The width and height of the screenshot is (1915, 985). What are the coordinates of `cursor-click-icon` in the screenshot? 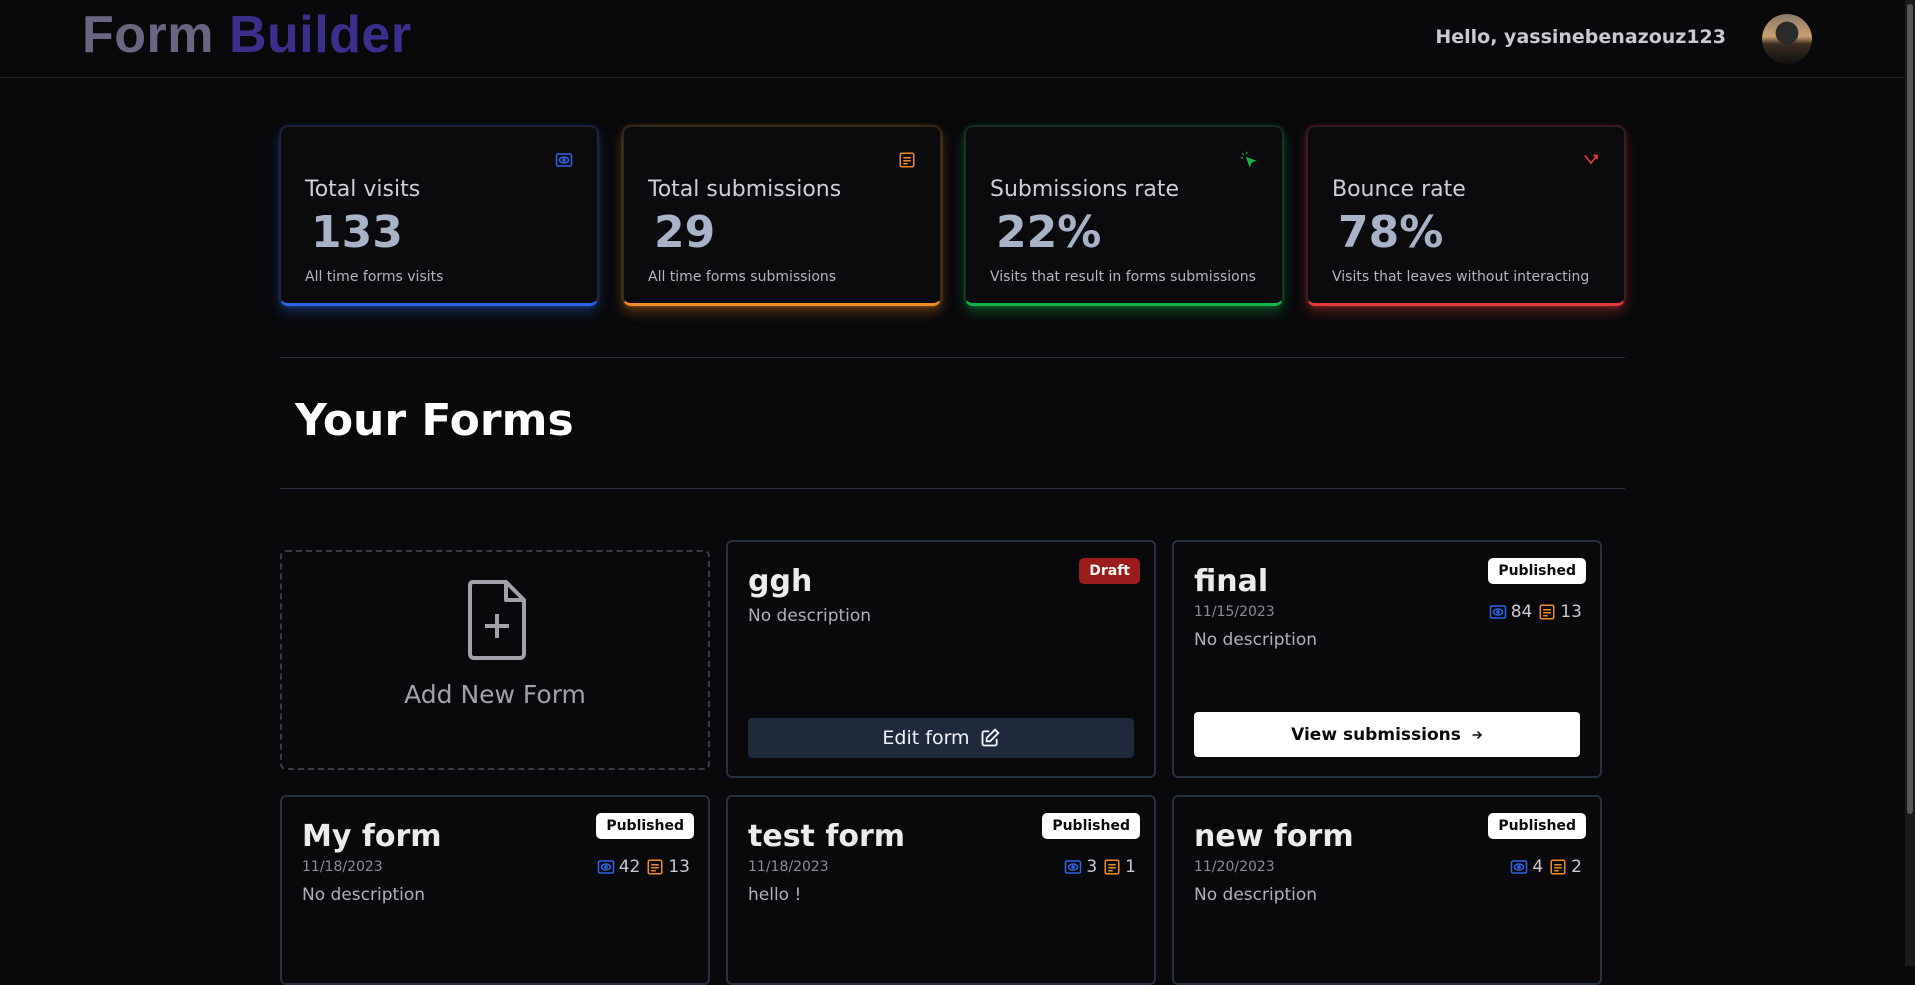 It's located at (1248, 159).